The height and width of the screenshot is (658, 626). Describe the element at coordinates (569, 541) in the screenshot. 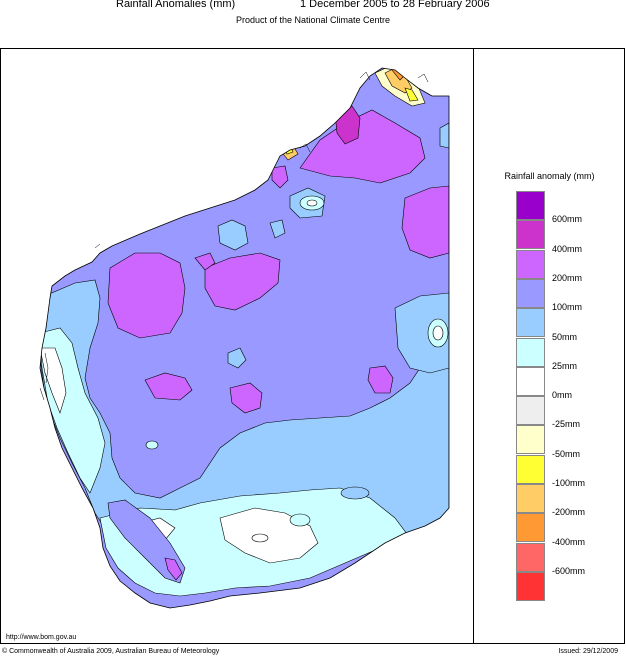

I see `legend-label: -400mm` at that location.